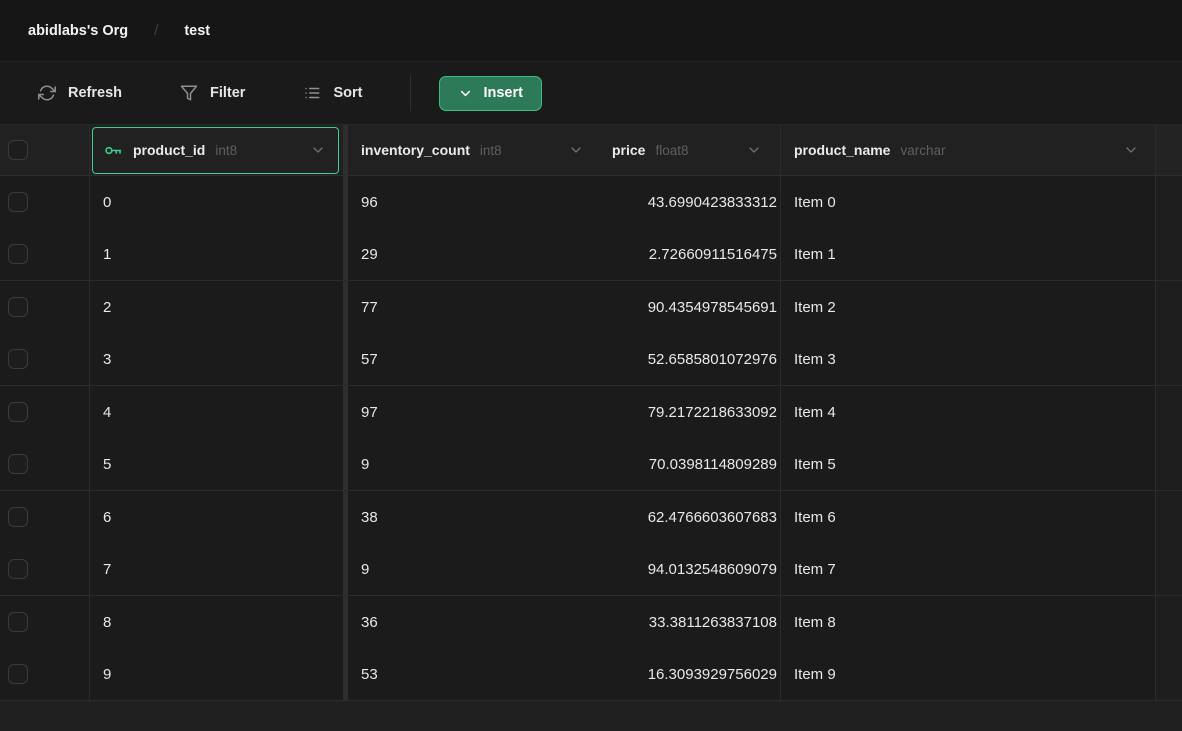  I want to click on column-type: varchar, so click(923, 150).